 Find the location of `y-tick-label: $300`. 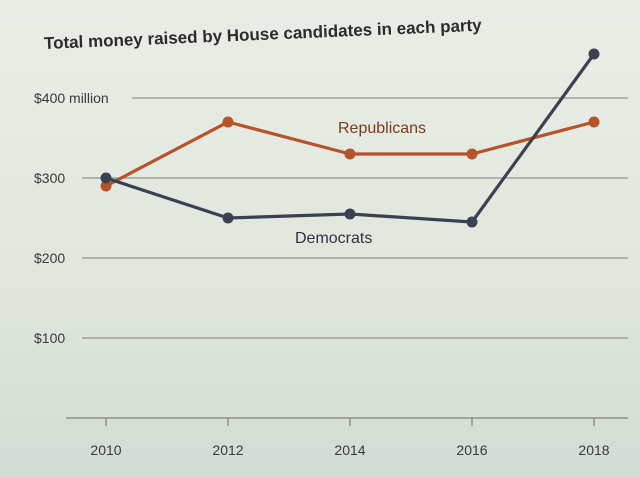

y-tick-label: $300 is located at coordinates (49, 178).